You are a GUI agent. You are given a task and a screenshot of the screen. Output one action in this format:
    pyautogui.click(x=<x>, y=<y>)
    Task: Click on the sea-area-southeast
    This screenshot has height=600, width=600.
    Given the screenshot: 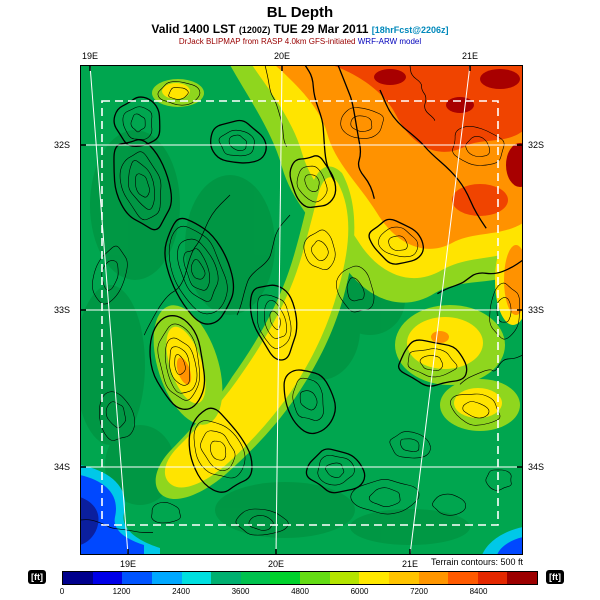 What is the action you would take?
    pyautogui.click(x=502, y=541)
    